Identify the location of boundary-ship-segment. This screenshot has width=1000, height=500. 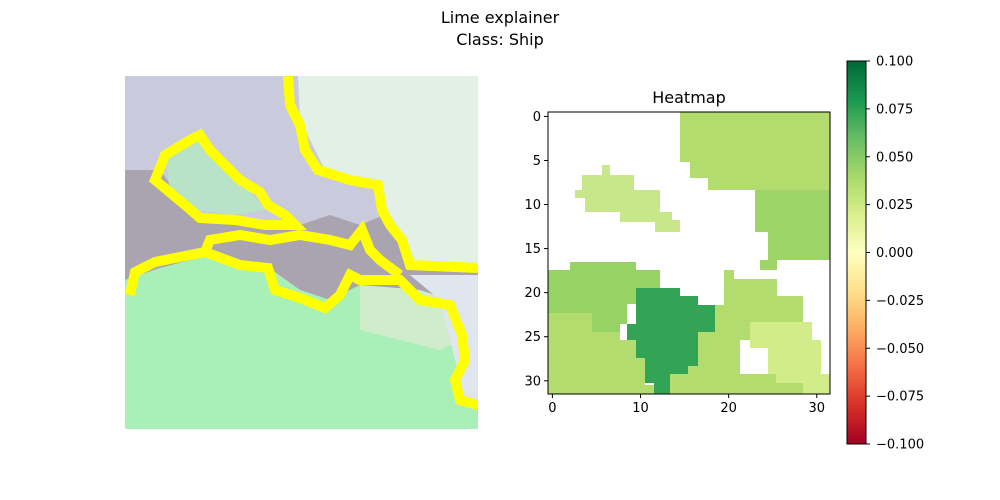
(228, 179).